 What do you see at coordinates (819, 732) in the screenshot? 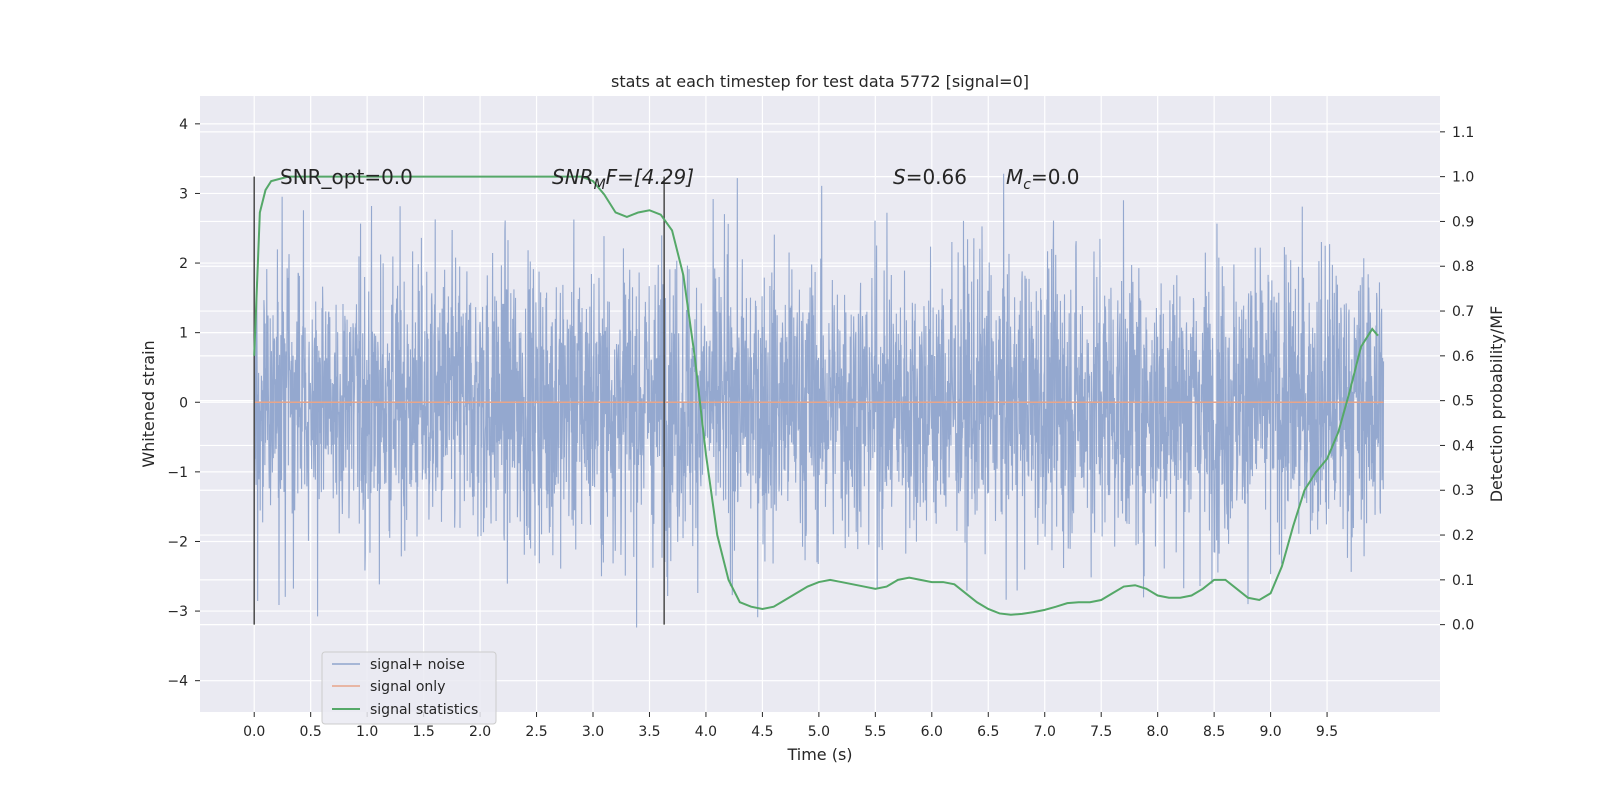
I see `x-tick-label-10: 5.0` at bounding box center [819, 732].